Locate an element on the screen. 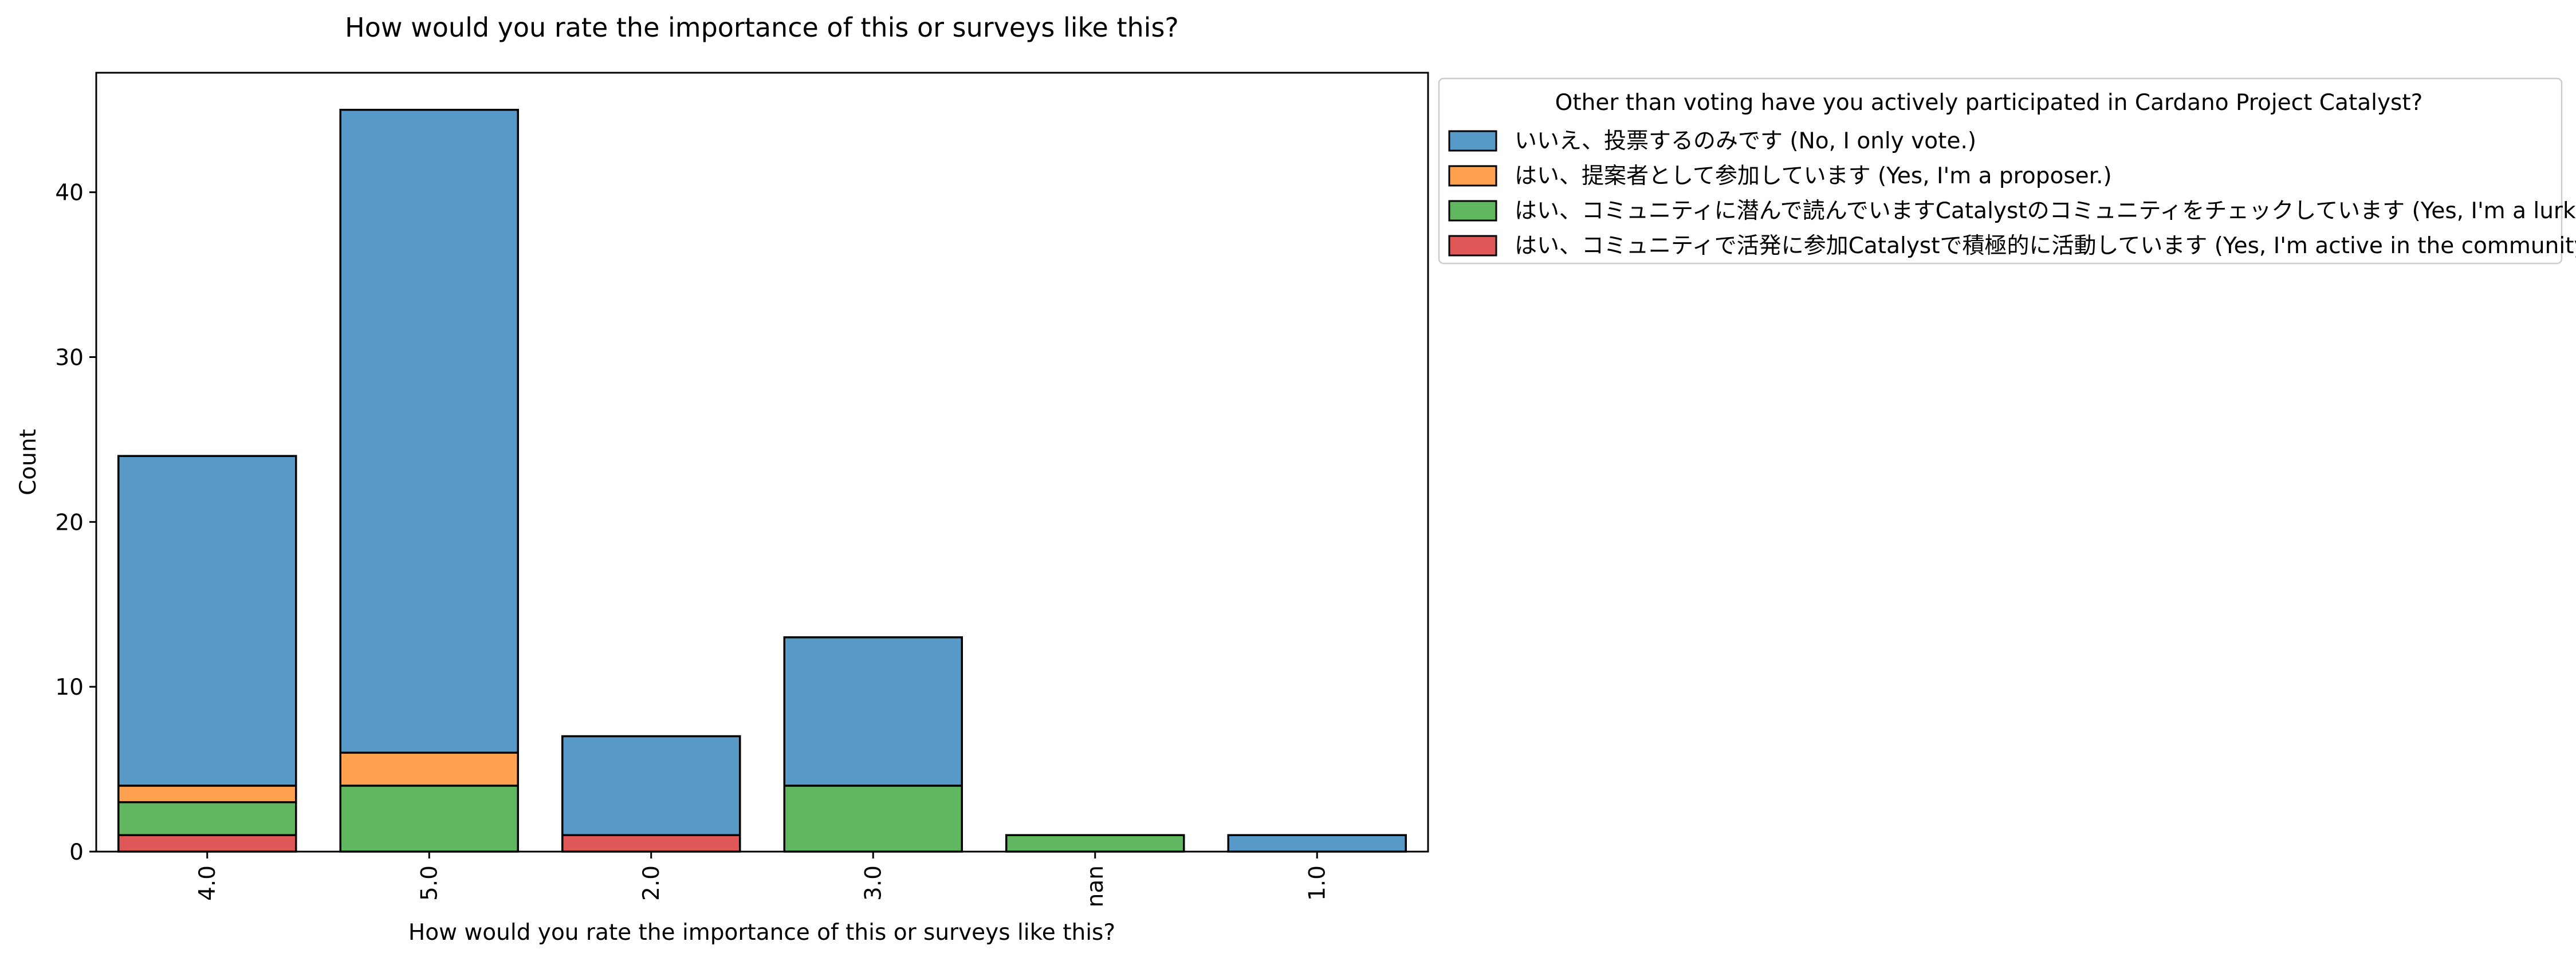 The image size is (2576, 965). x-tick-label: 1.0 is located at coordinates (1317, 883).